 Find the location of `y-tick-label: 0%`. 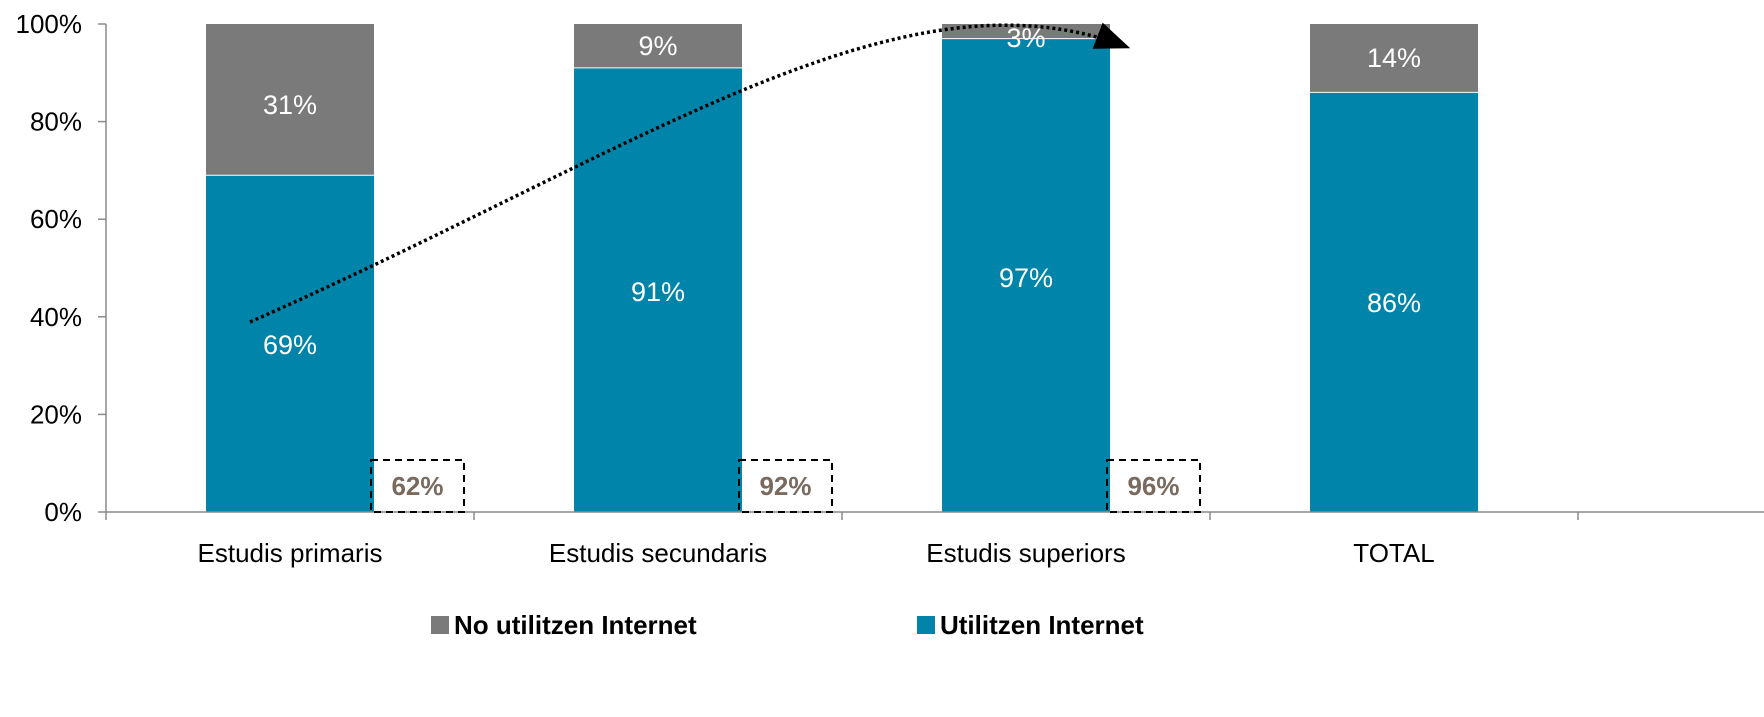

y-tick-label: 0% is located at coordinates (63, 512).